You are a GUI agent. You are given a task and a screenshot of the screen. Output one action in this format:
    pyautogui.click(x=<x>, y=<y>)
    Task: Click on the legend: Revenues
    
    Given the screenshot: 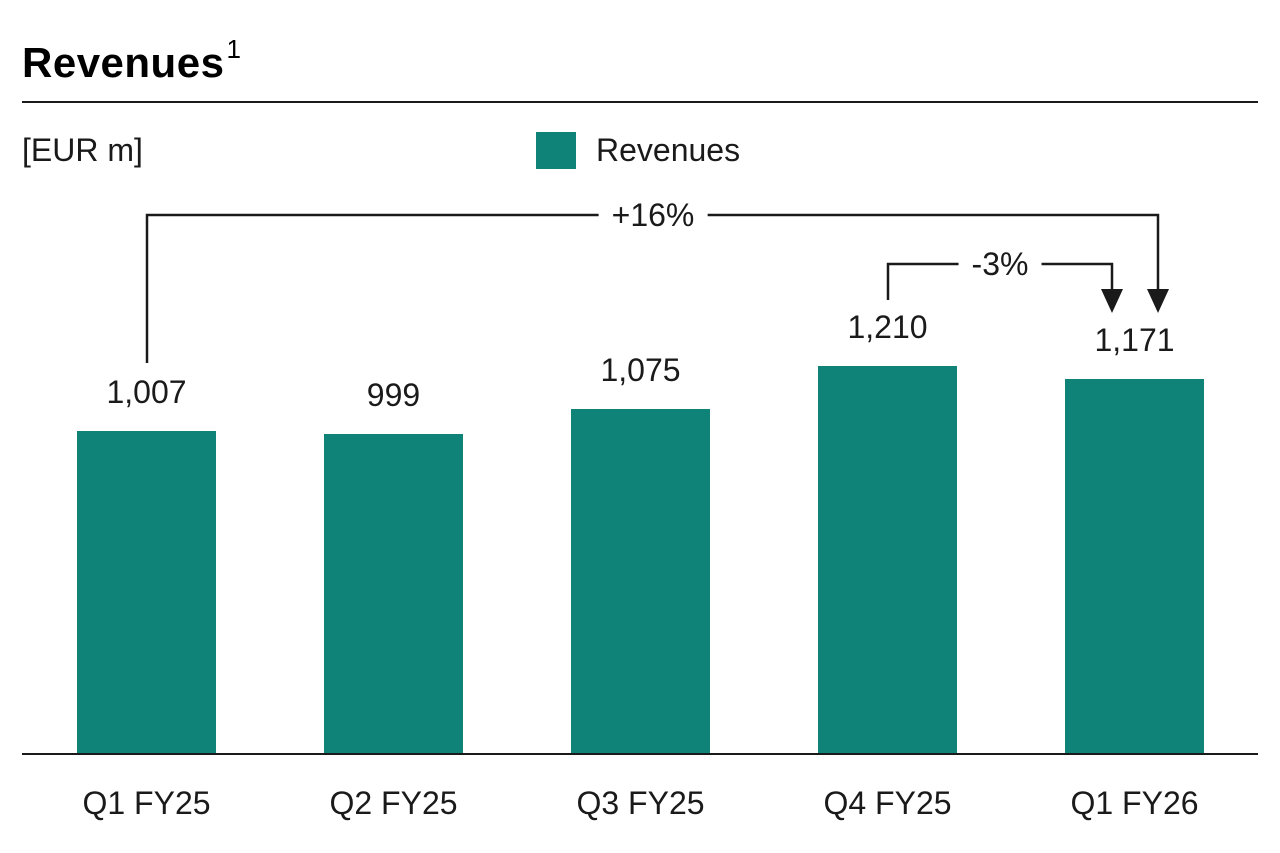 What is the action you would take?
    pyautogui.click(x=638, y=150)
    